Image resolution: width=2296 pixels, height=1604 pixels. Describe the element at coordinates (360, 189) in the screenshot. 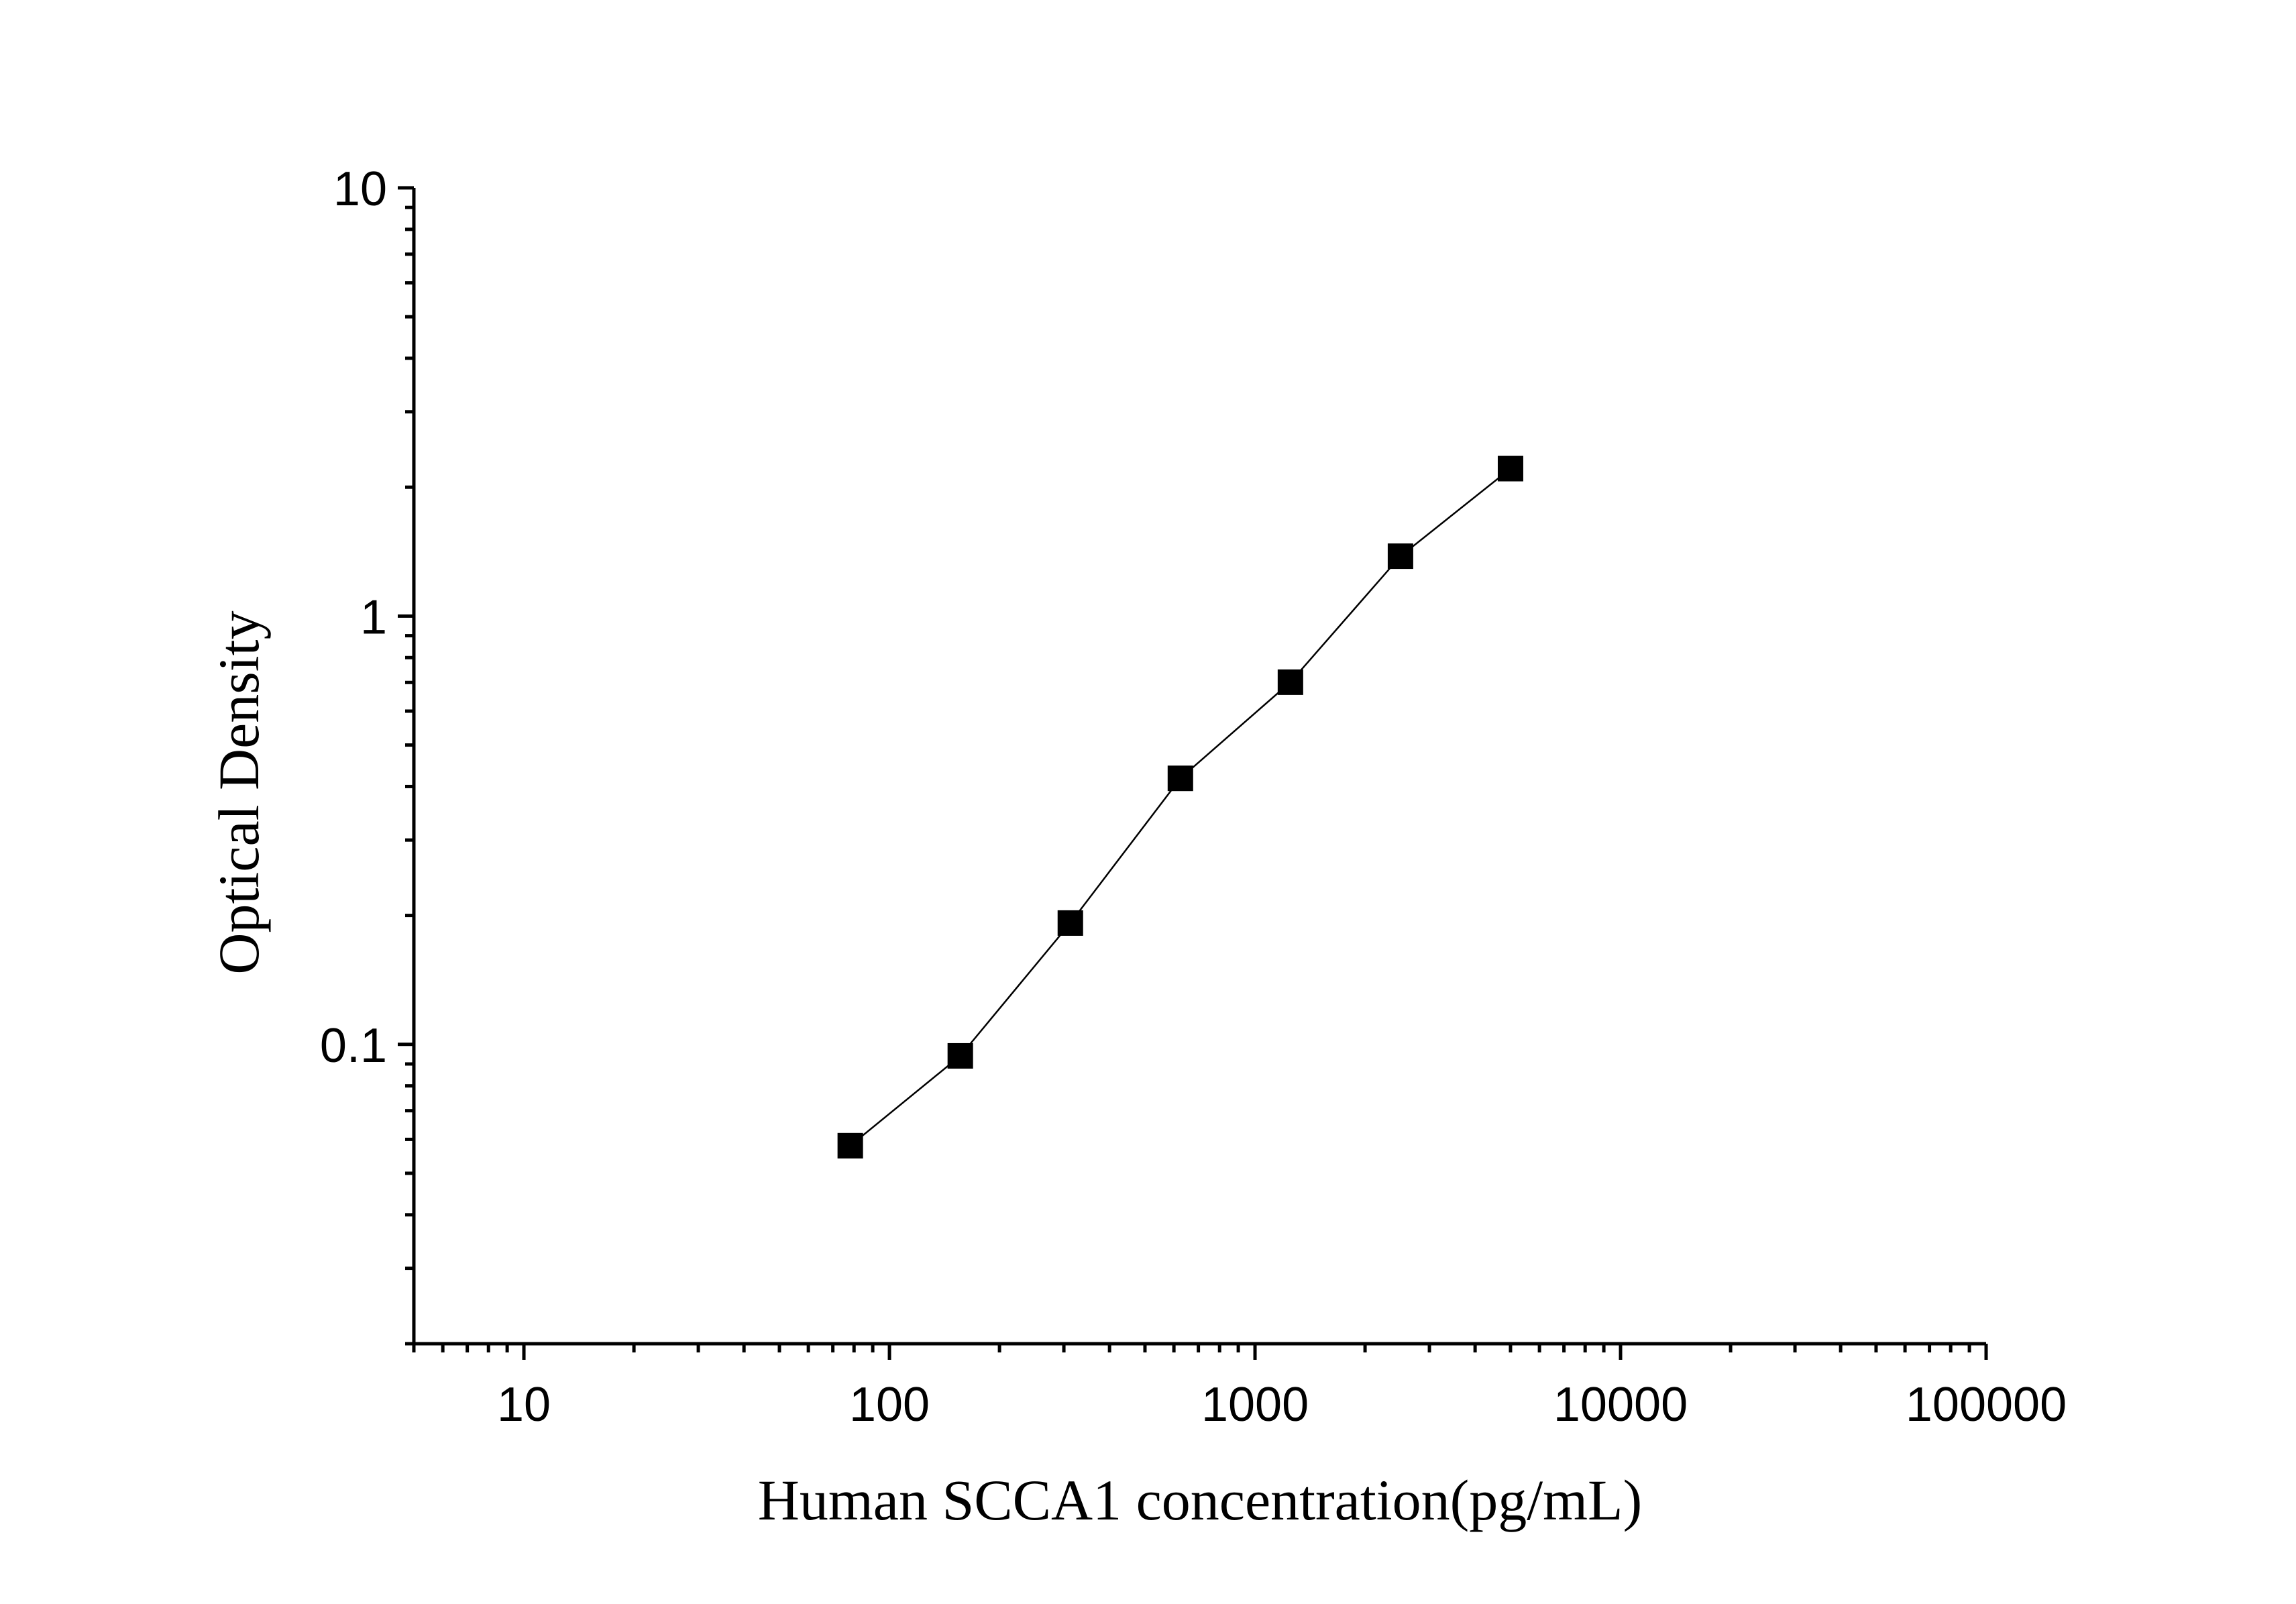

I see `y-tick-label: 10` at that location.